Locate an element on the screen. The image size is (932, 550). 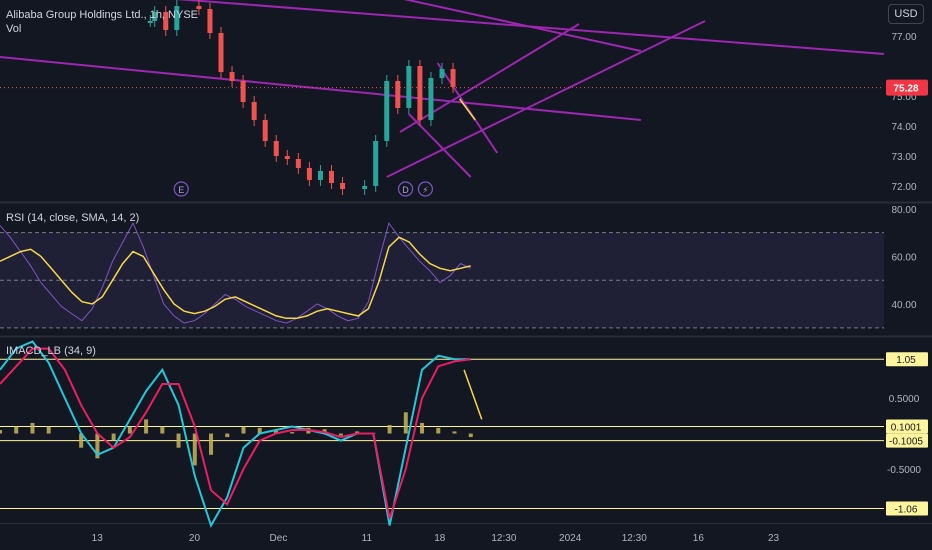
time-tick-label: Dec is located at coordinates (279, 538).